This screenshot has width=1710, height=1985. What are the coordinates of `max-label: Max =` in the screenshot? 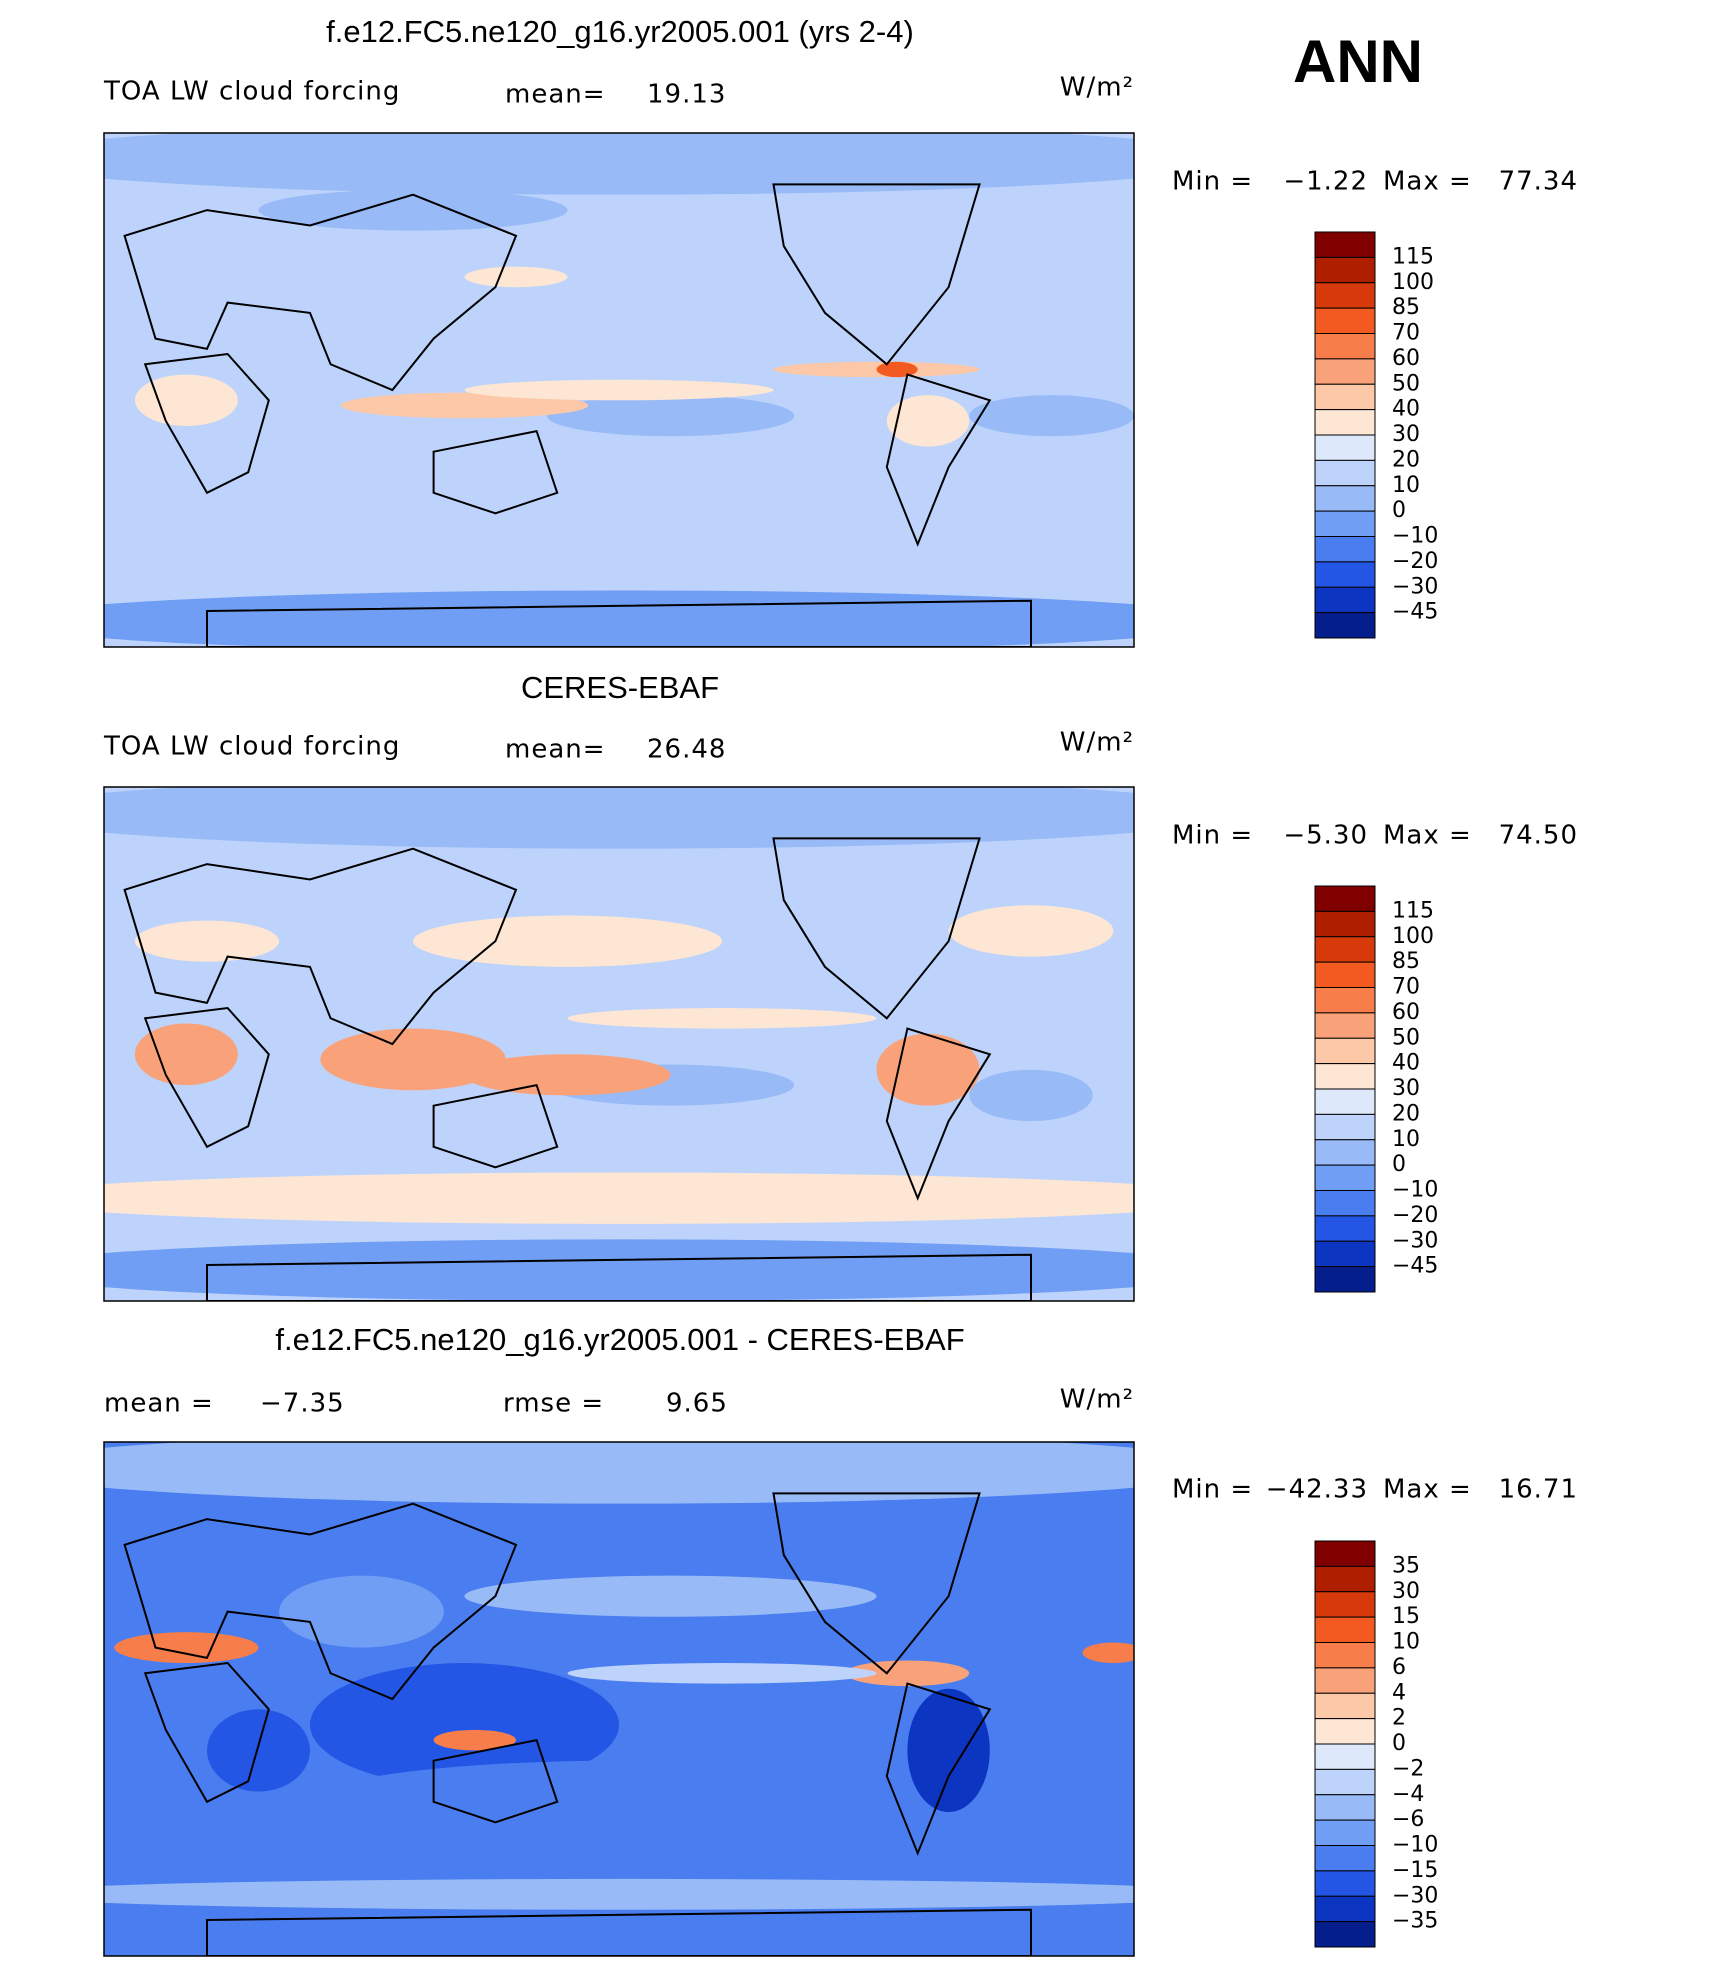 It's located at (1427, 1490).